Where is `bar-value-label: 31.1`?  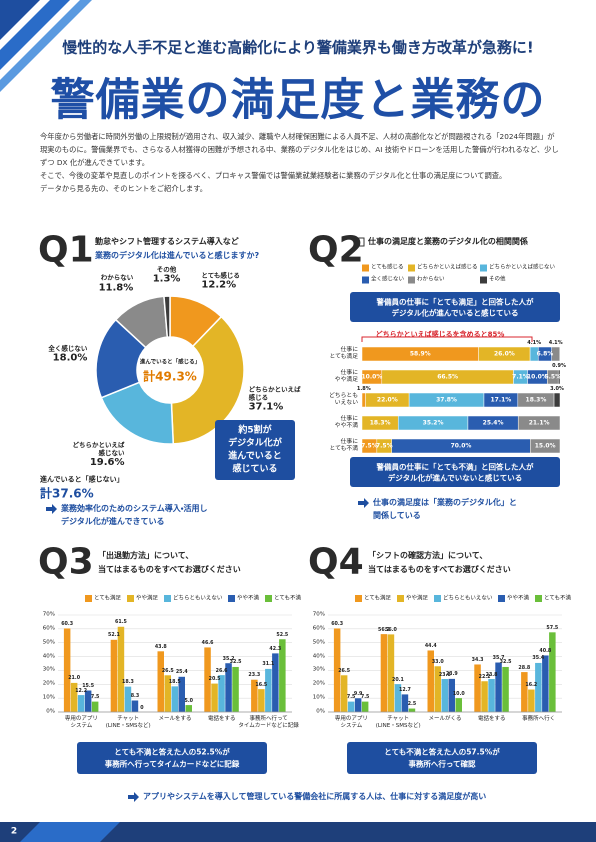
bar-value-label: 31.1 is located at coordinates (268, 665).